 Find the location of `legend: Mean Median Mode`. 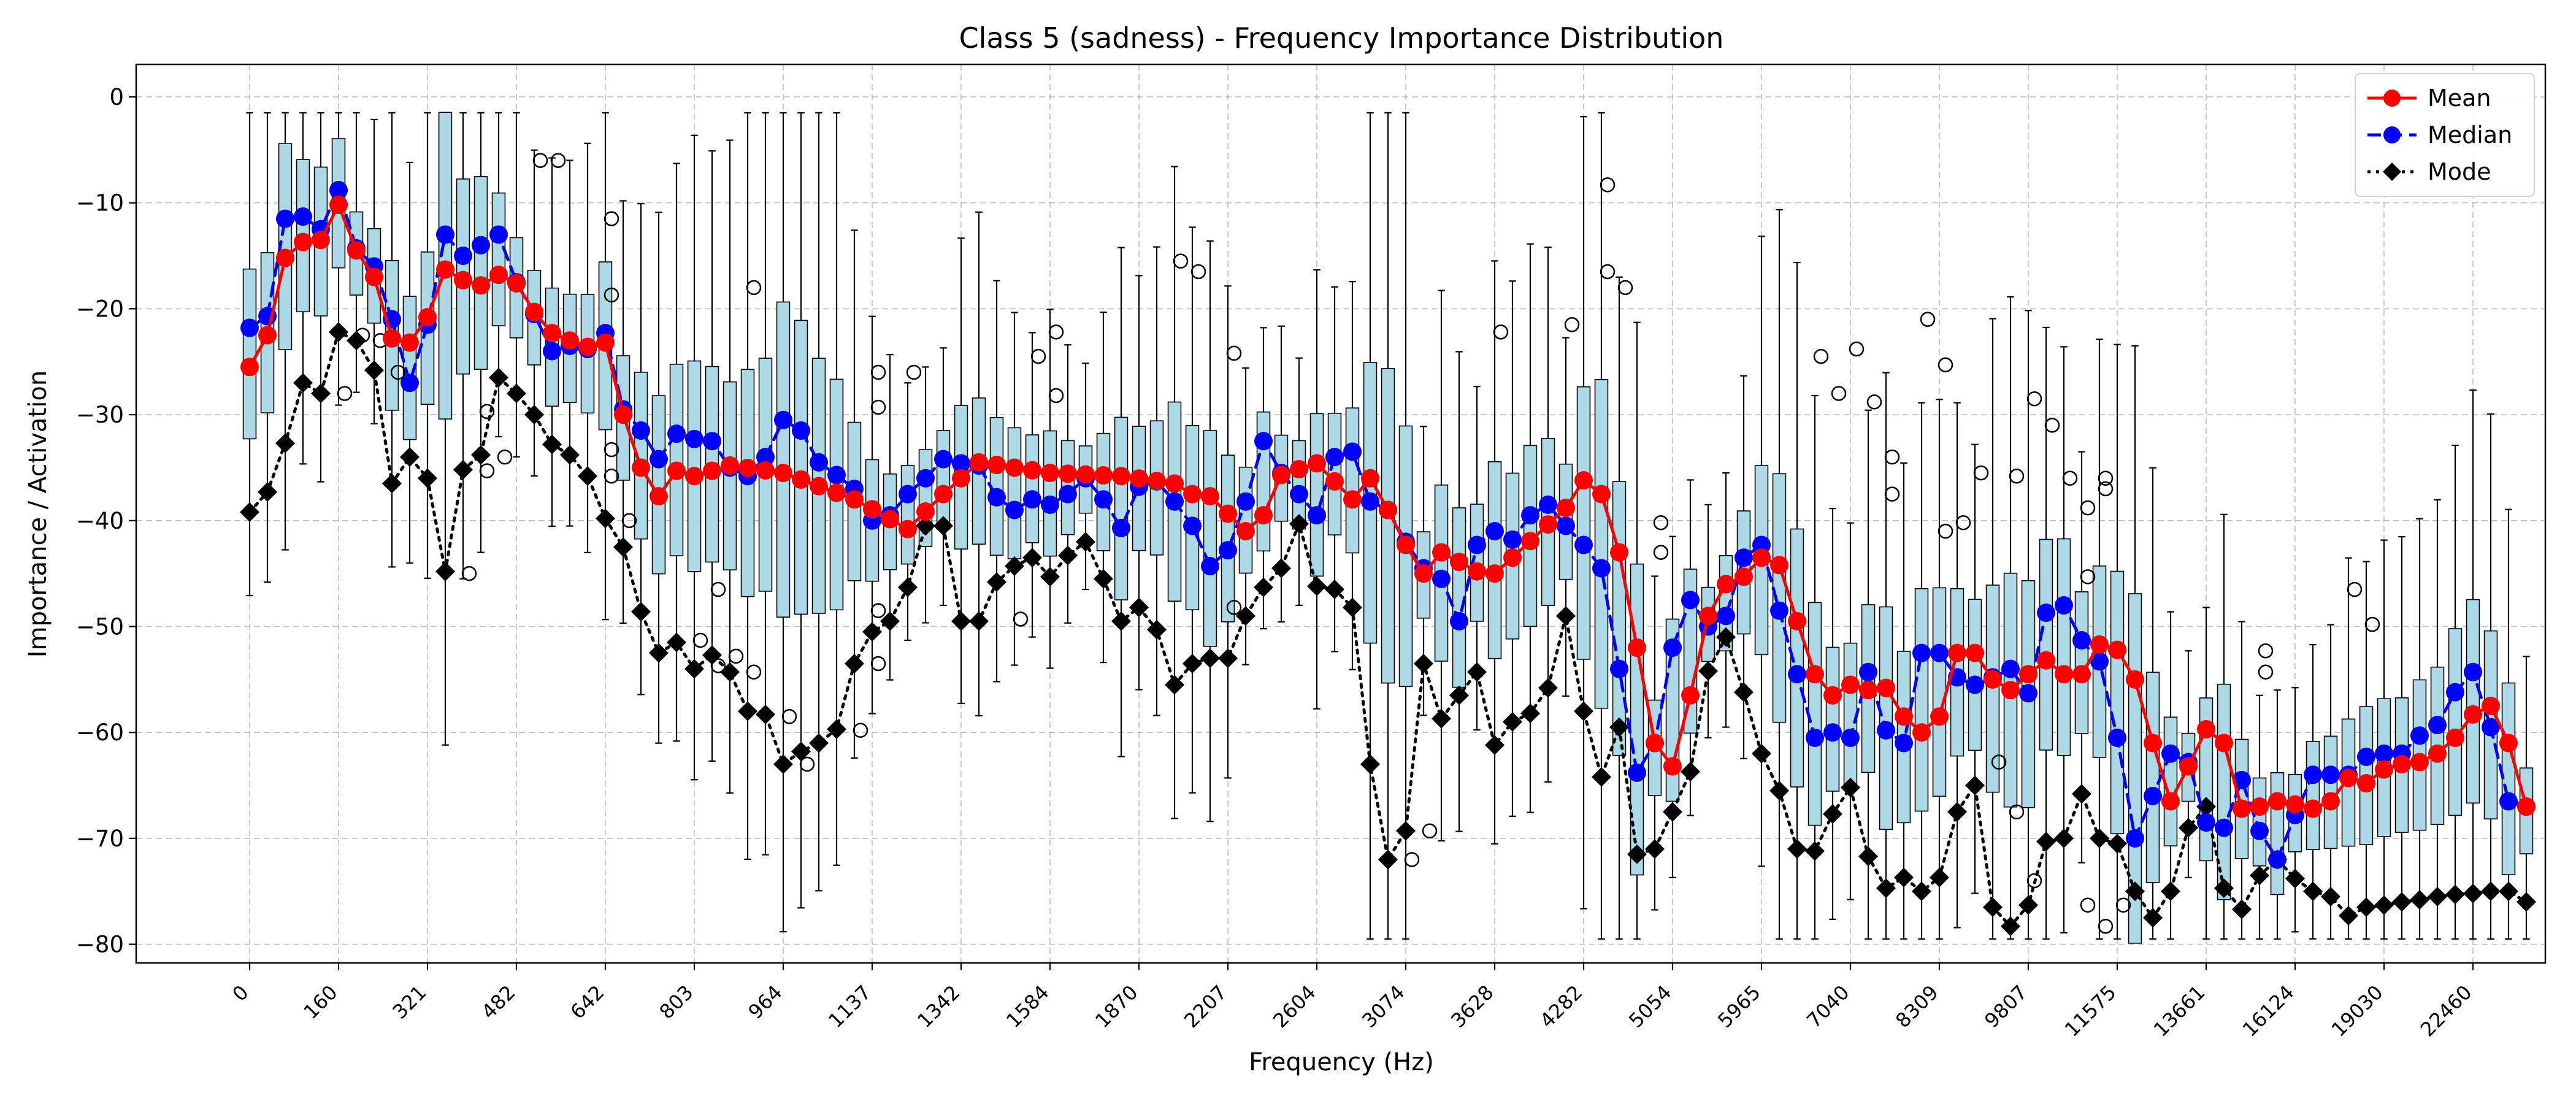

legend: Mean Median Mode is located at coordinates (2445, 135).